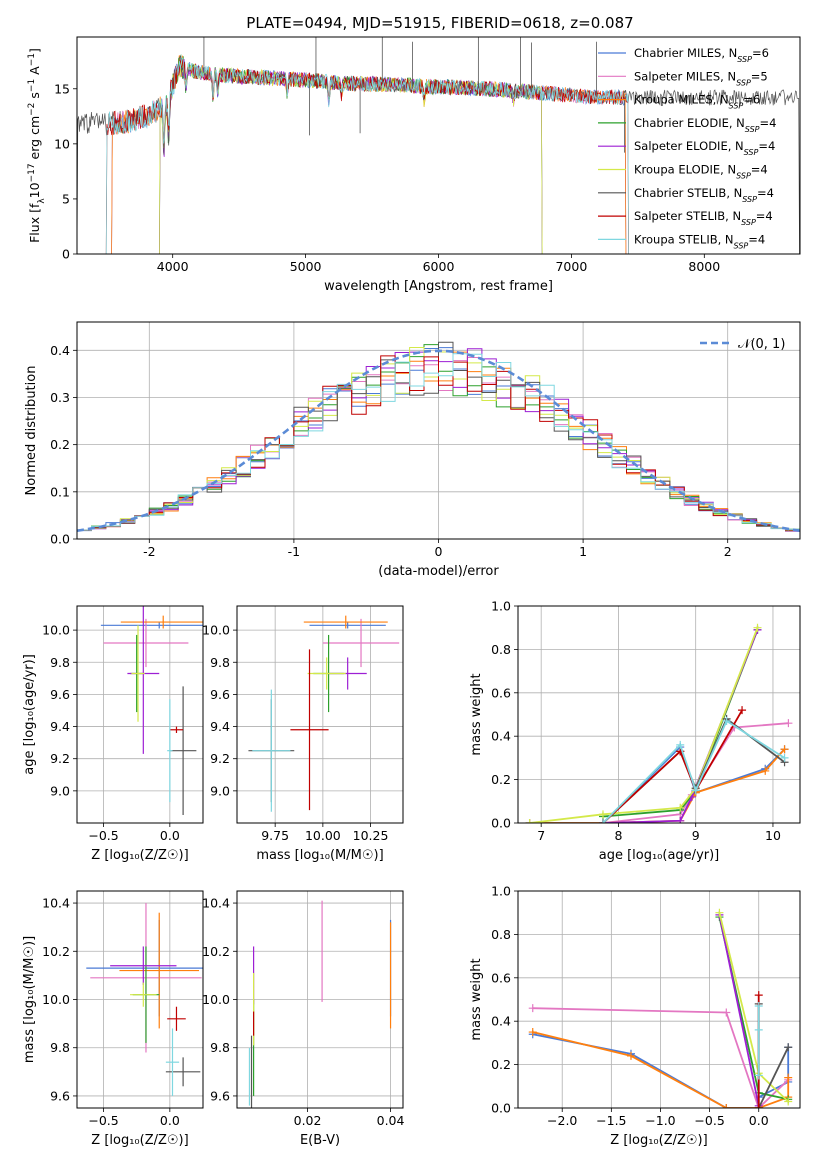 The image size is (819, 1170). I want to click on x-tick-label: 10, so click(773, 835).